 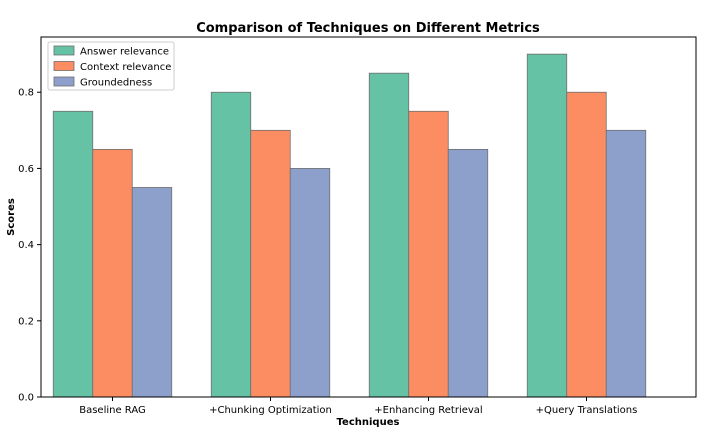 What do you see at coordinates (26, 93) in the screenshot?
I see `y-tick-label: 0.8` at bounding box center [26, 93].